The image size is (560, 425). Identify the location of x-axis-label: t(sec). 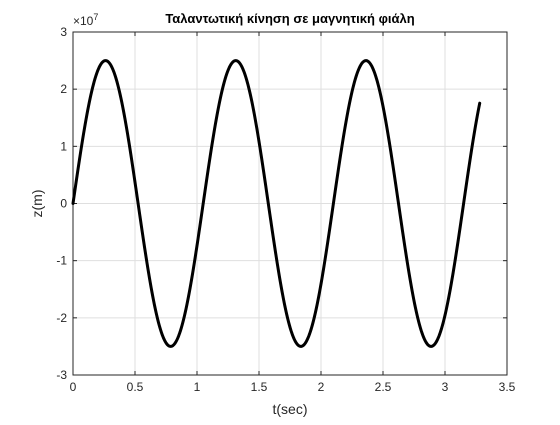
(290, 409).